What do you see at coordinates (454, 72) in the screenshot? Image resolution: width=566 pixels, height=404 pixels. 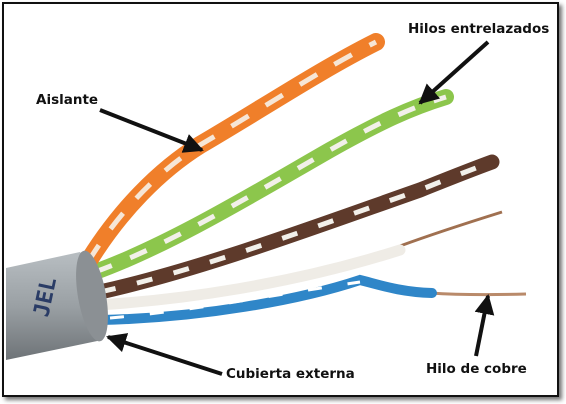 I see `arrow-twisted-wires` at bounding box center [454, 72].